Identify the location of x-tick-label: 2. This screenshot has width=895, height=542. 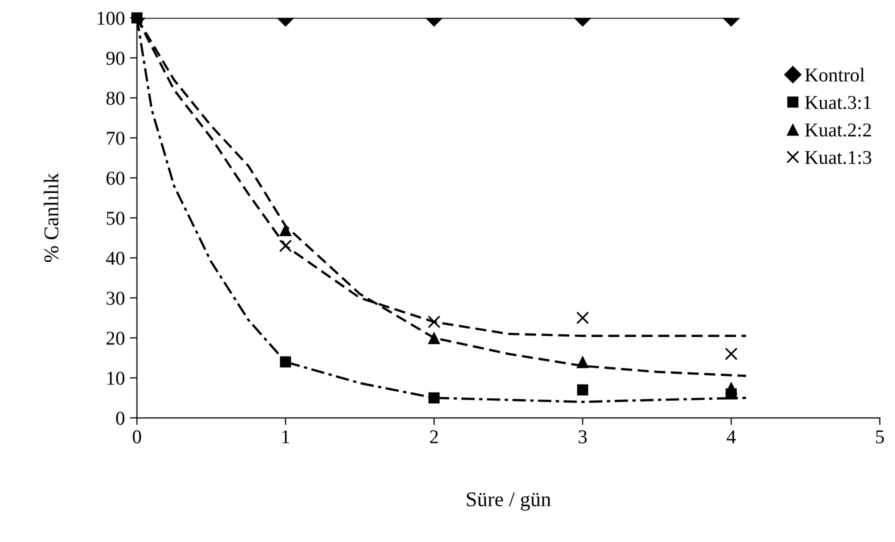
(434, 437).